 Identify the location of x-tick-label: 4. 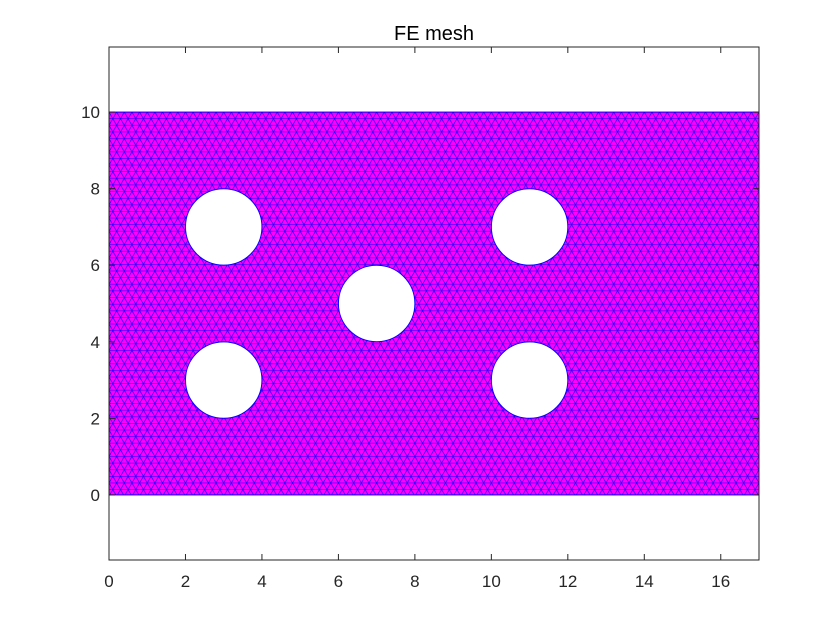
(261, 581).